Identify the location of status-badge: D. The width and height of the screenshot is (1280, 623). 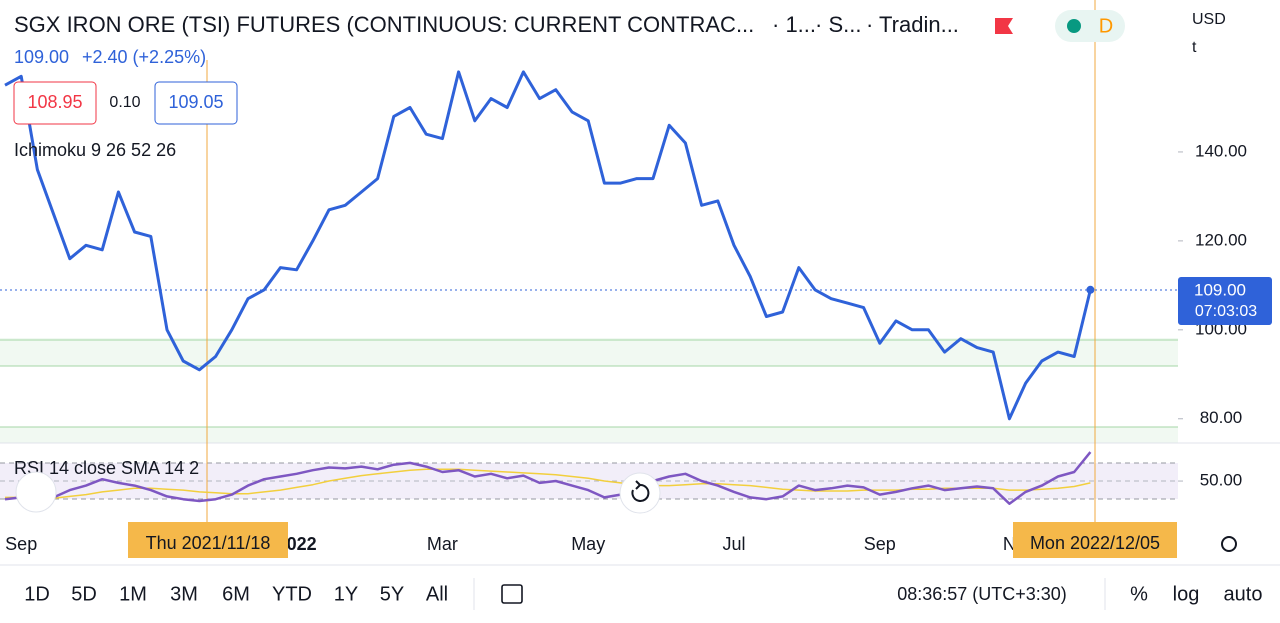
(1106, 26).